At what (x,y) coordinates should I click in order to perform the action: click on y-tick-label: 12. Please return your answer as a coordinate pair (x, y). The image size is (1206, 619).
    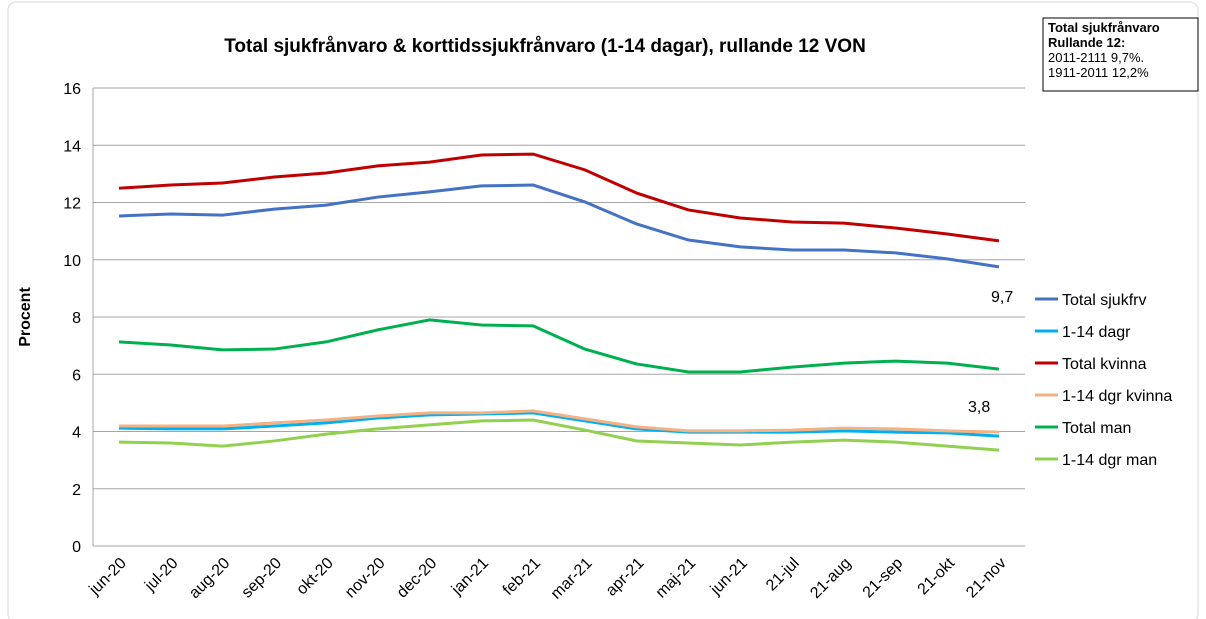
    Looking at the image, I should click on (72, 204).